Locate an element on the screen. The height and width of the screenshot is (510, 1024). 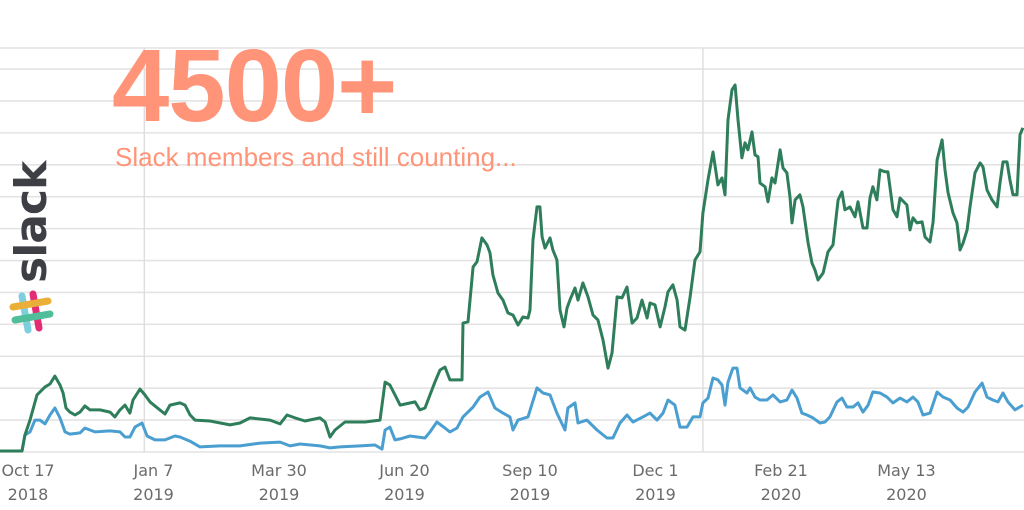
x-tick-year: 2018 is located at coordinates (28, 494).